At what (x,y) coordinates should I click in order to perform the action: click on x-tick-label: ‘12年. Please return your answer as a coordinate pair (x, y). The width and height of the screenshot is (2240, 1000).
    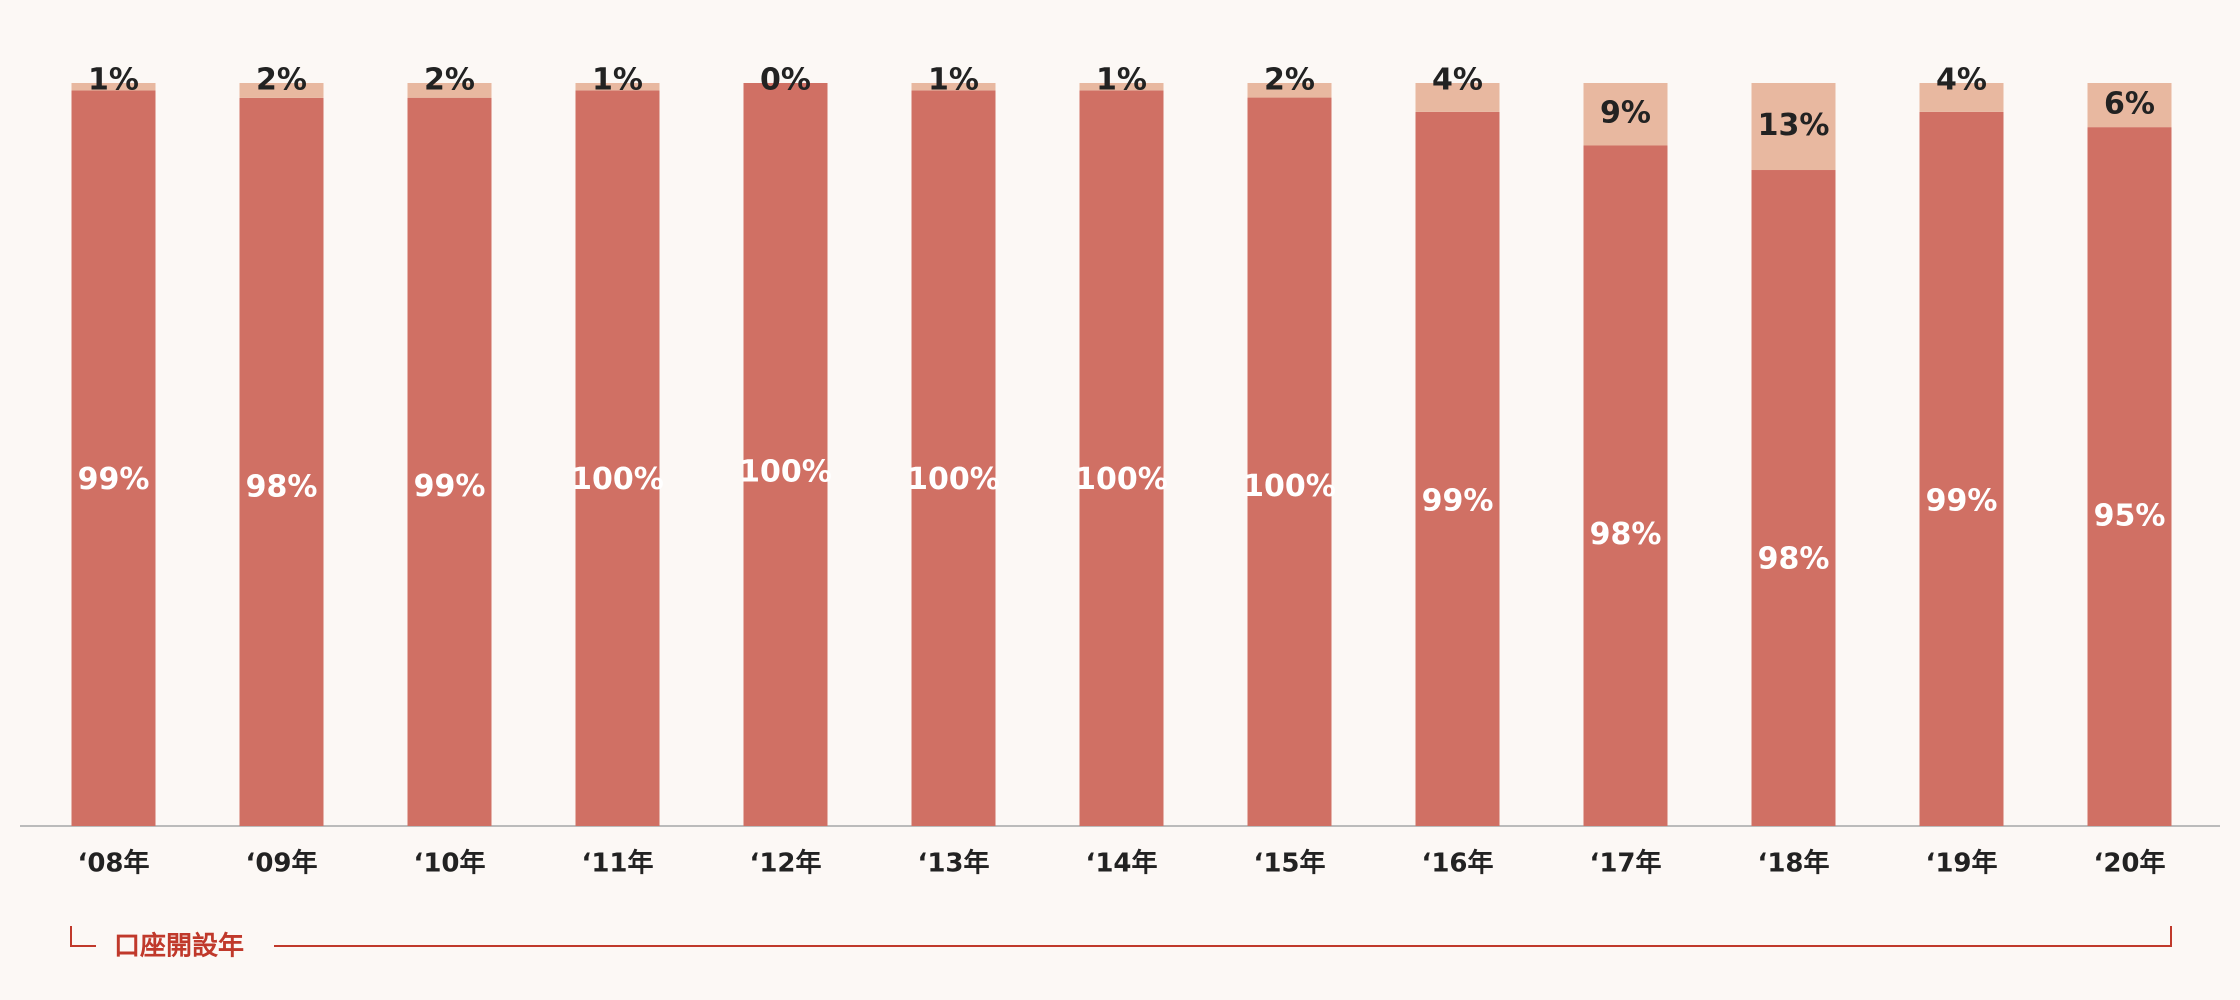
    Looking at the image, I should click on (785, 863).